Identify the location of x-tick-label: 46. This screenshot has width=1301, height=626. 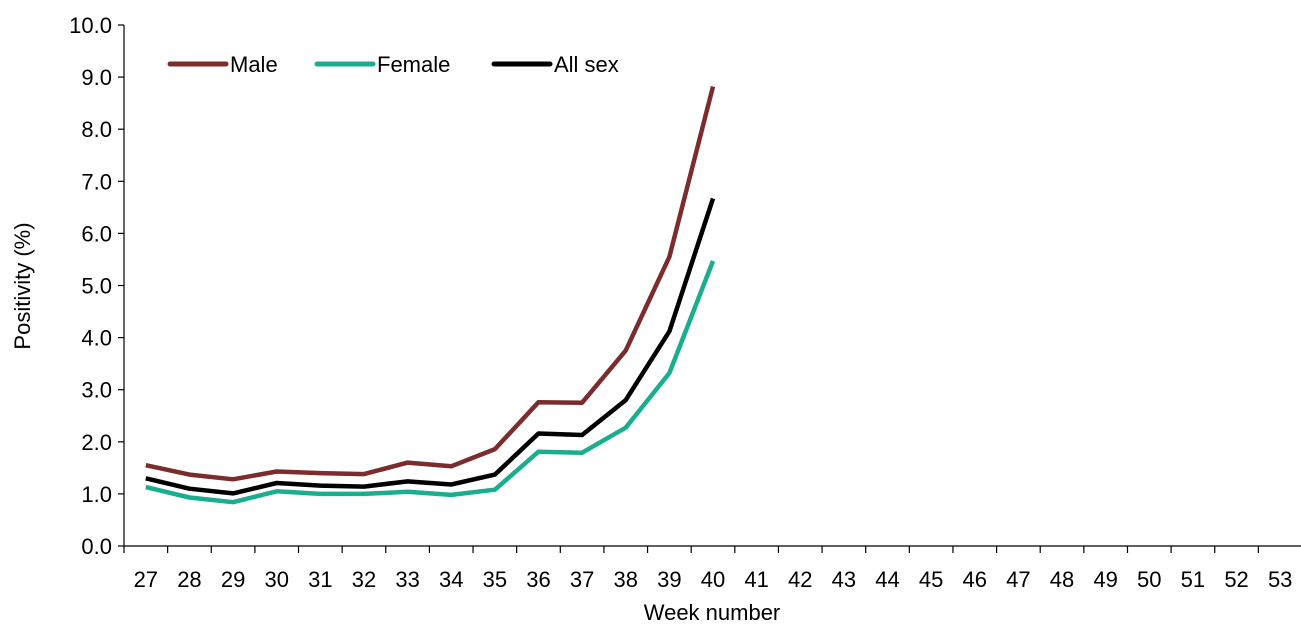
(975, 579).